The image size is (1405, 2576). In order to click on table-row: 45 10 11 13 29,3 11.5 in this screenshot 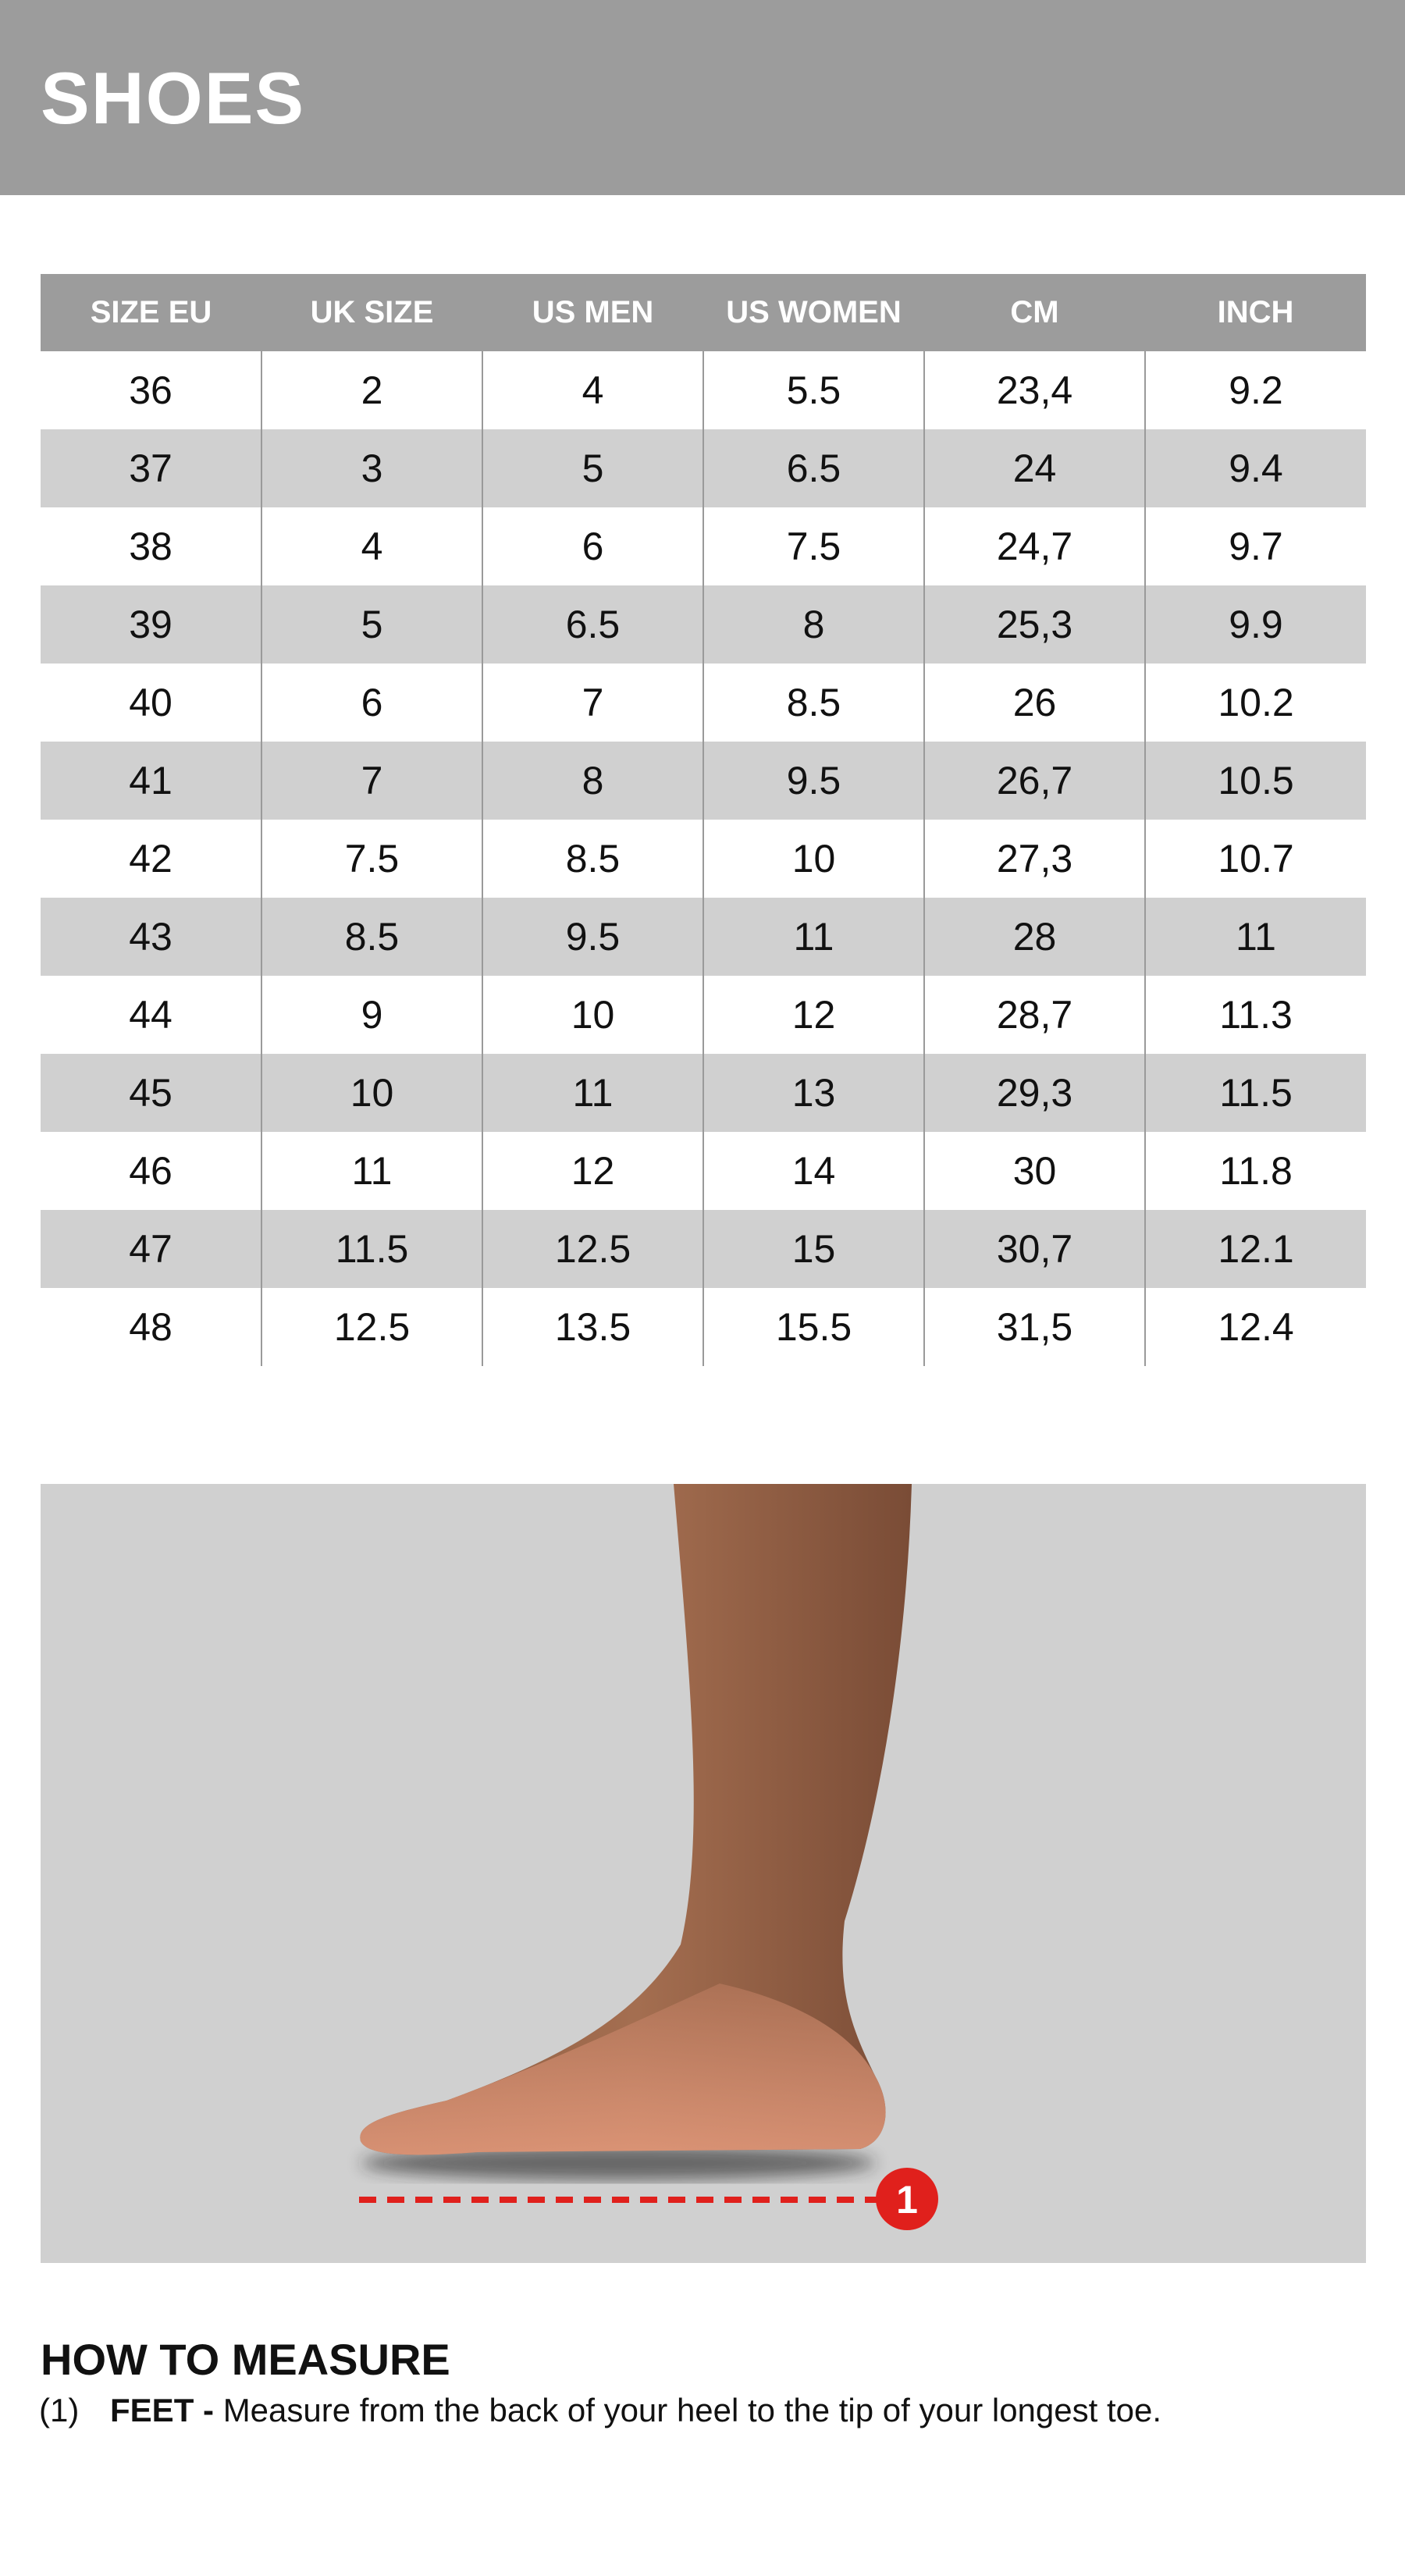, I will do `click(704, 1093)`.